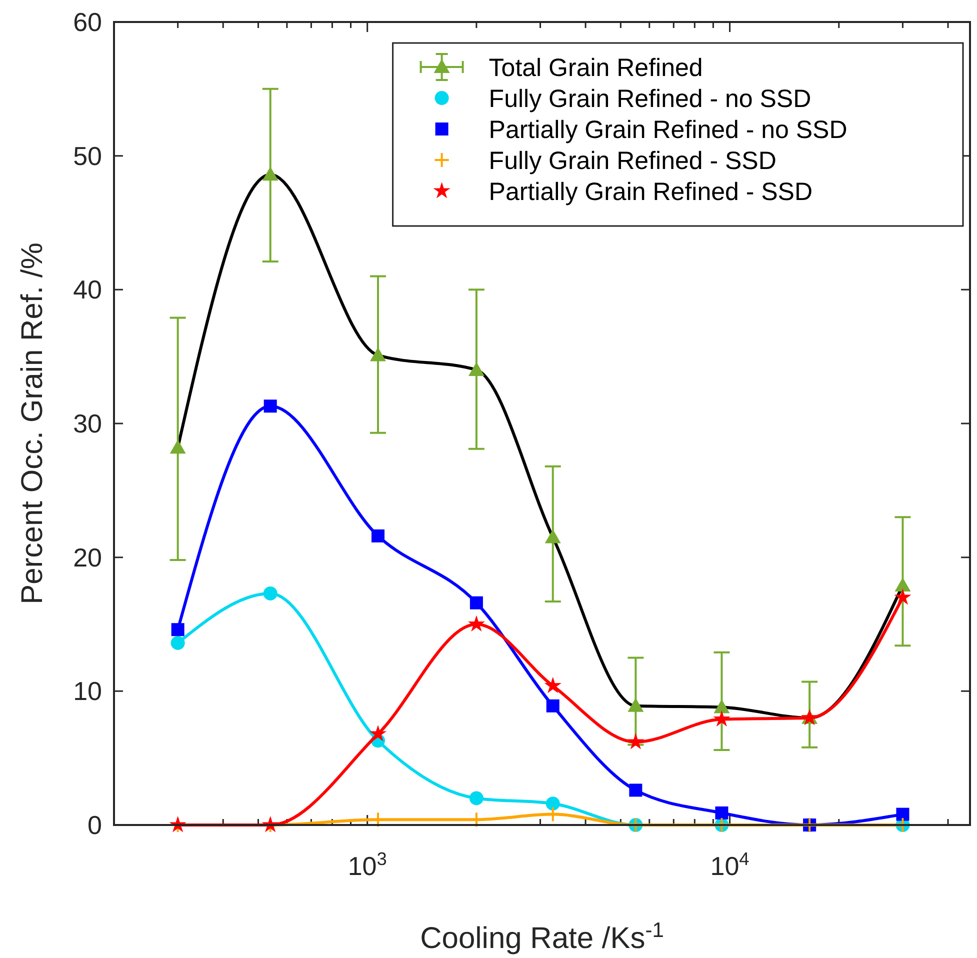 Image resolution: width=977 pixels, height=958 pixels. I want to click on y-tick-label: 60, so click(87, 22).